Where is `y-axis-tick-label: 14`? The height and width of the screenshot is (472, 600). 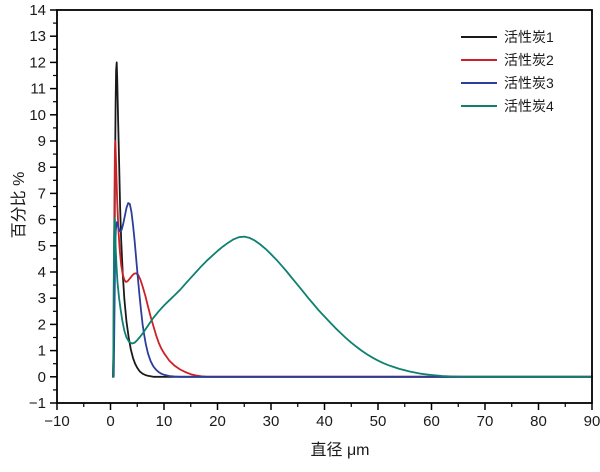 y-axis-tick-label: 14 is located at coordinates (37, 10).